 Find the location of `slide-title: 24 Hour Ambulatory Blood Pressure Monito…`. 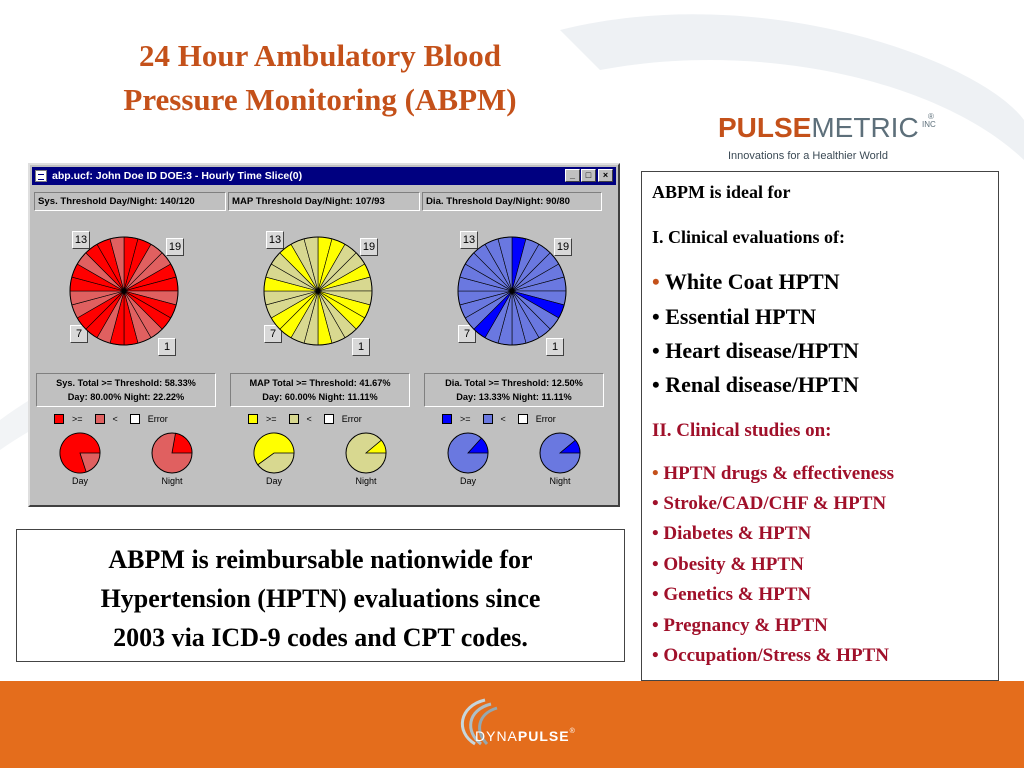

slide-title: 24 Hour Ambulatory Blood Pressure Monito… is located at coordinates (320, 78).